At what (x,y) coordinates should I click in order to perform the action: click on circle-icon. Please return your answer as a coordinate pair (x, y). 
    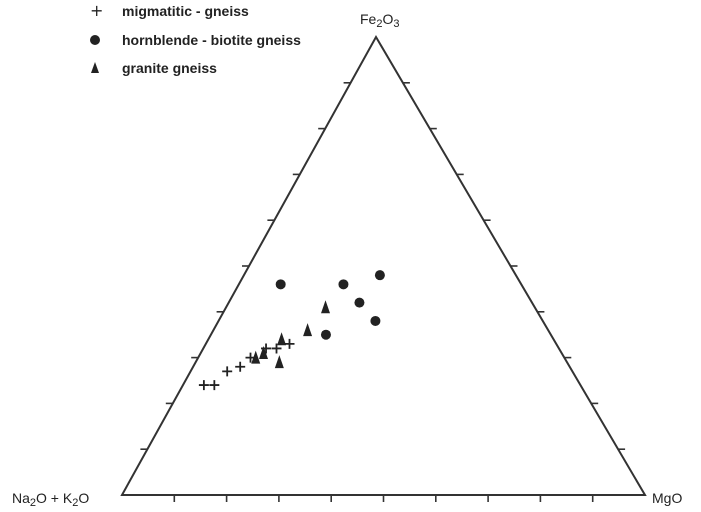
    Looking at the image, I should click on (95, 40).